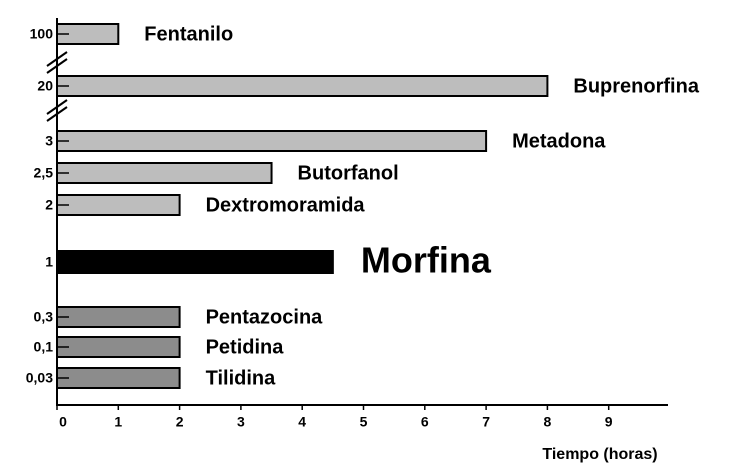 Image resolution: width=733 pixels, height=468 pixels. I want to click on bar-name: Buprenorfina, so click(636, 86).